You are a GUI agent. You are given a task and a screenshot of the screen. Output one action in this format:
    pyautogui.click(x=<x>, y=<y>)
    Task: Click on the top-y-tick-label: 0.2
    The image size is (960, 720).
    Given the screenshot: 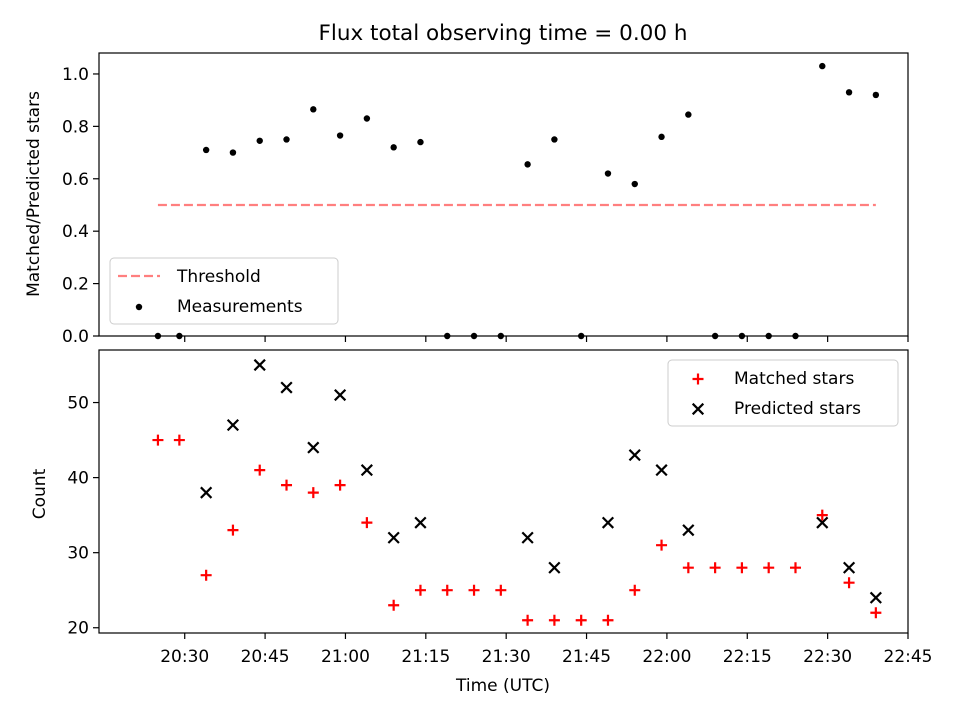 What is the action you would take?
    pyautogui.click(x=75, y=285)
    